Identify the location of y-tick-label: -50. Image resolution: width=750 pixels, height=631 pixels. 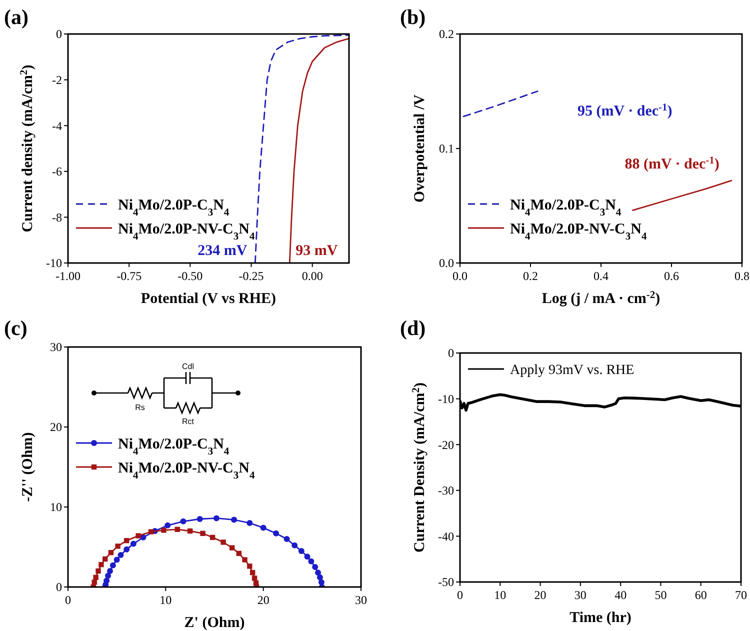
(446, 582).